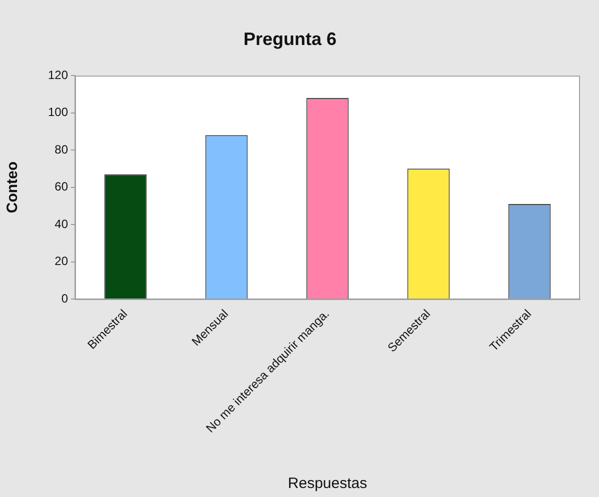  I want to click on y-axis-title: Conteo, so click(13, 187).